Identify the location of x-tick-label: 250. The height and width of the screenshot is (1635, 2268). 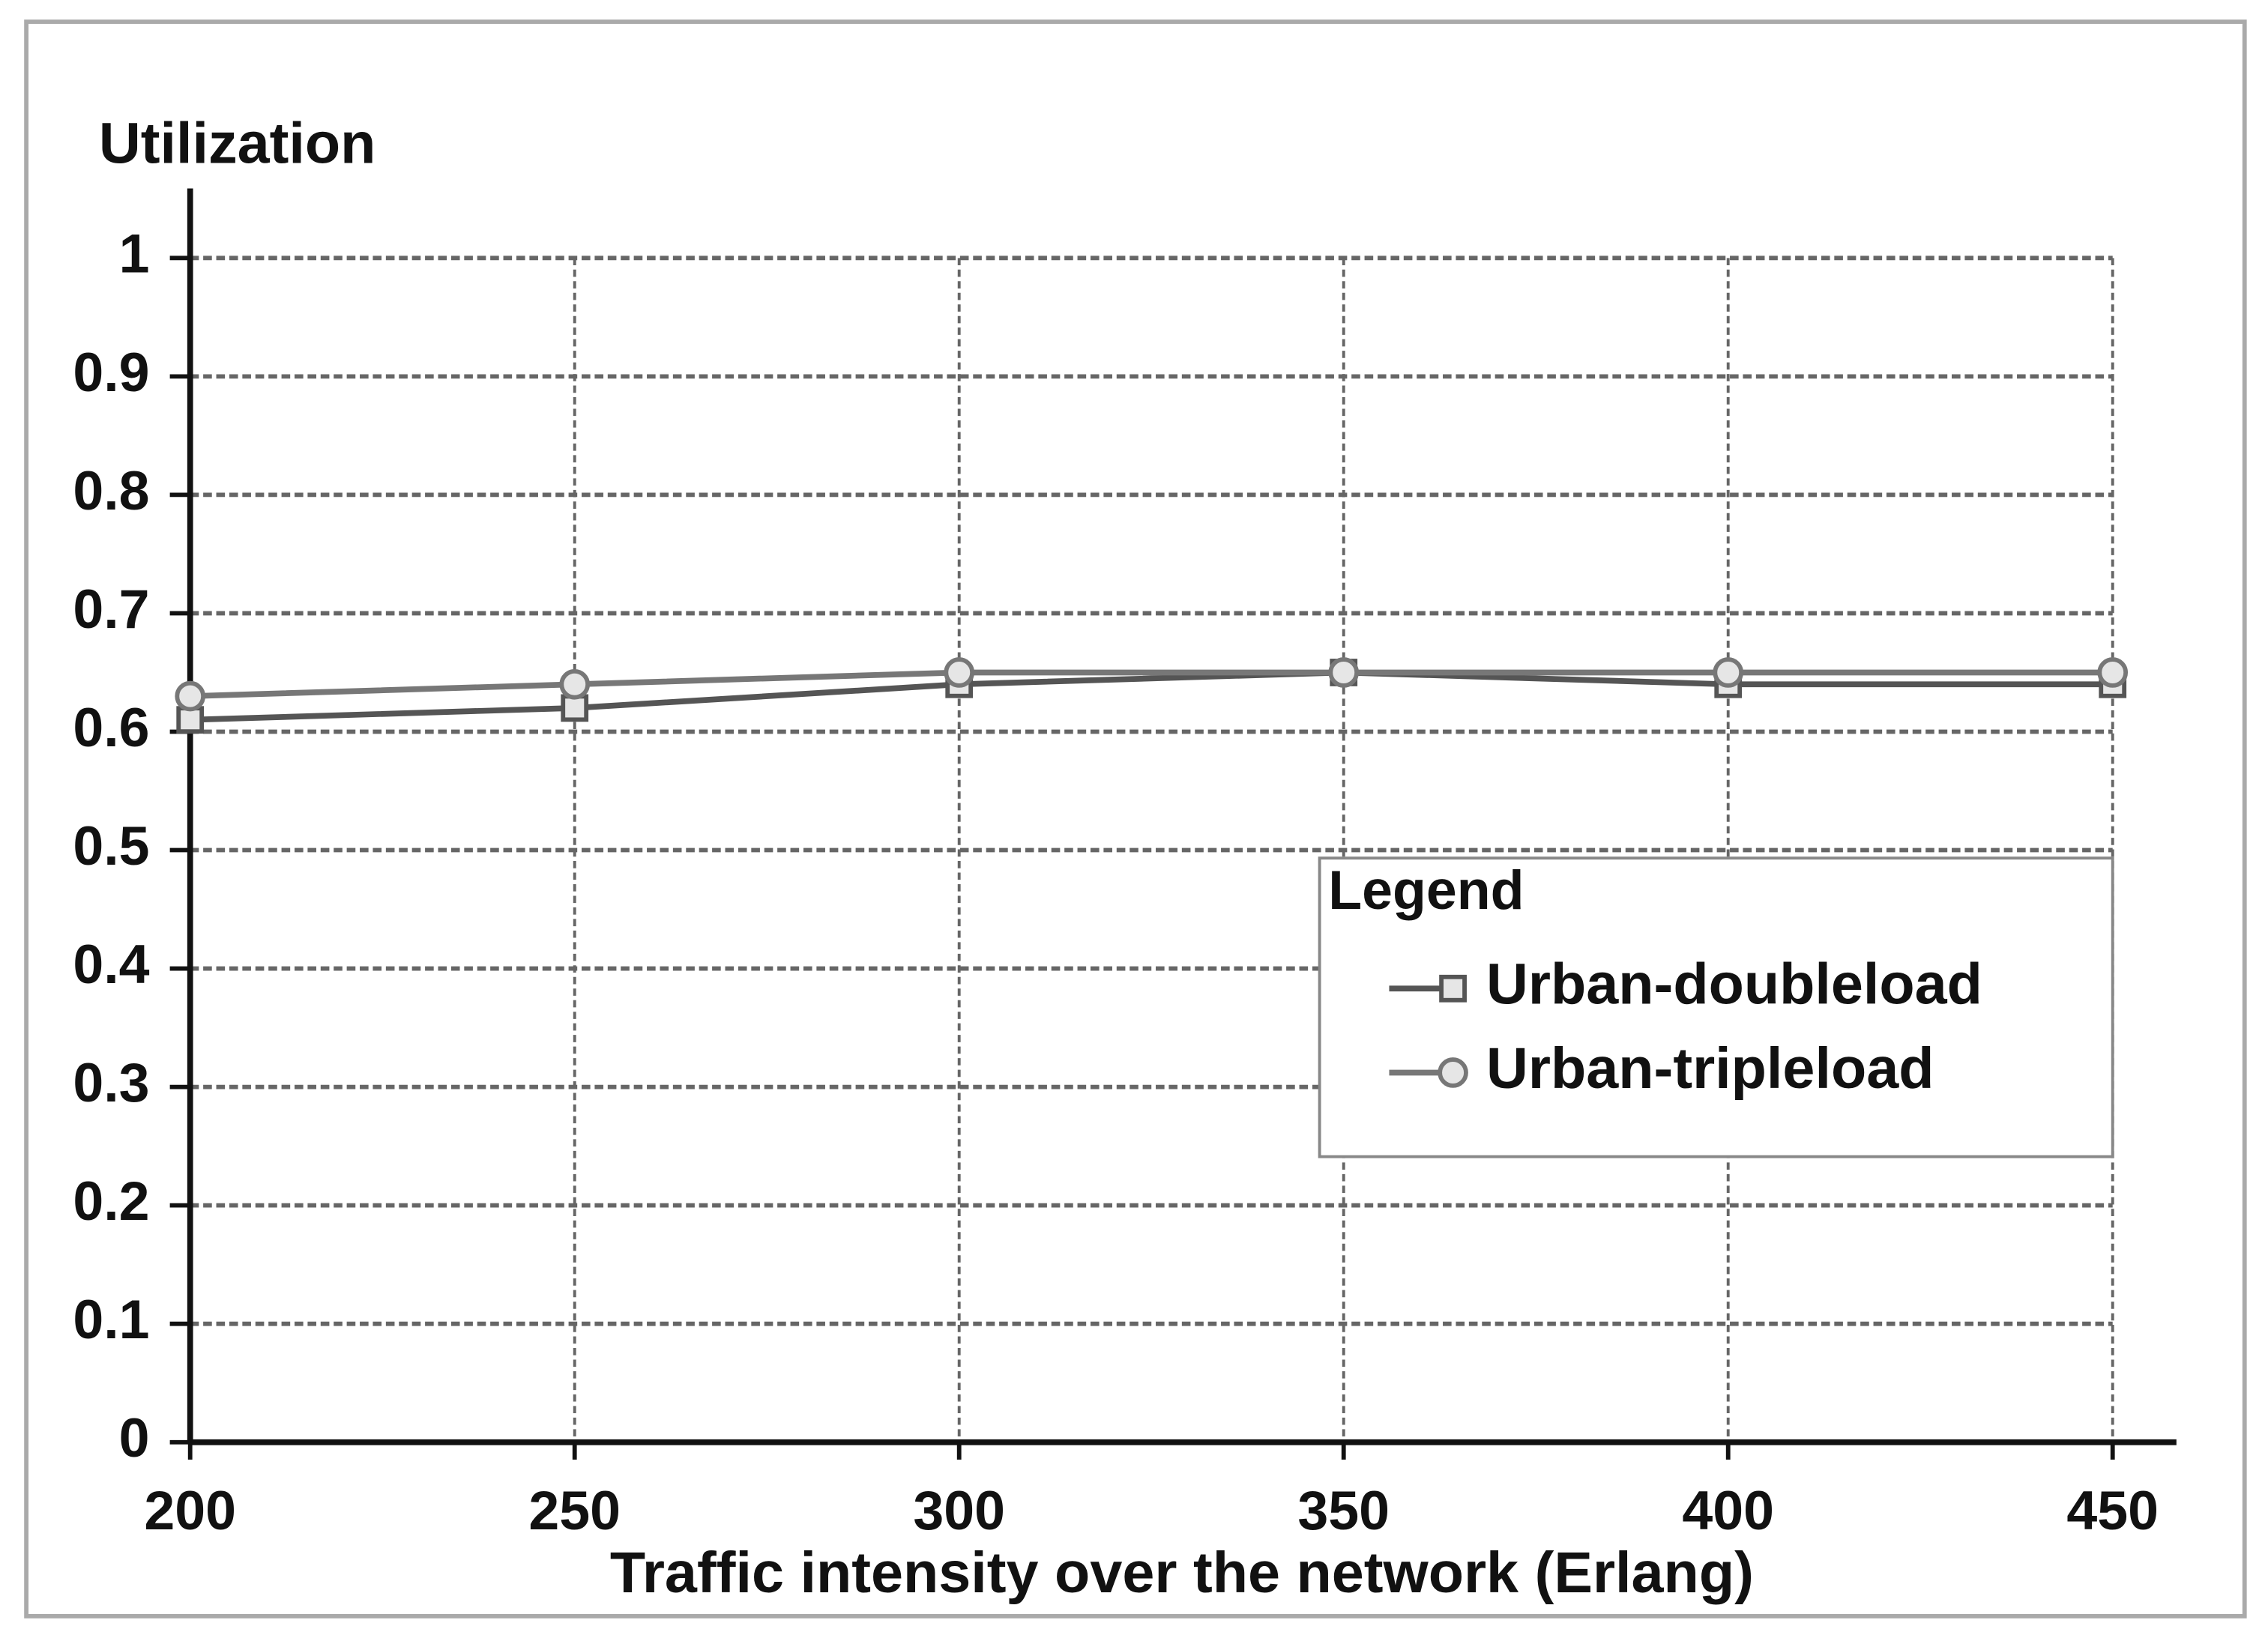
(574, 1510).